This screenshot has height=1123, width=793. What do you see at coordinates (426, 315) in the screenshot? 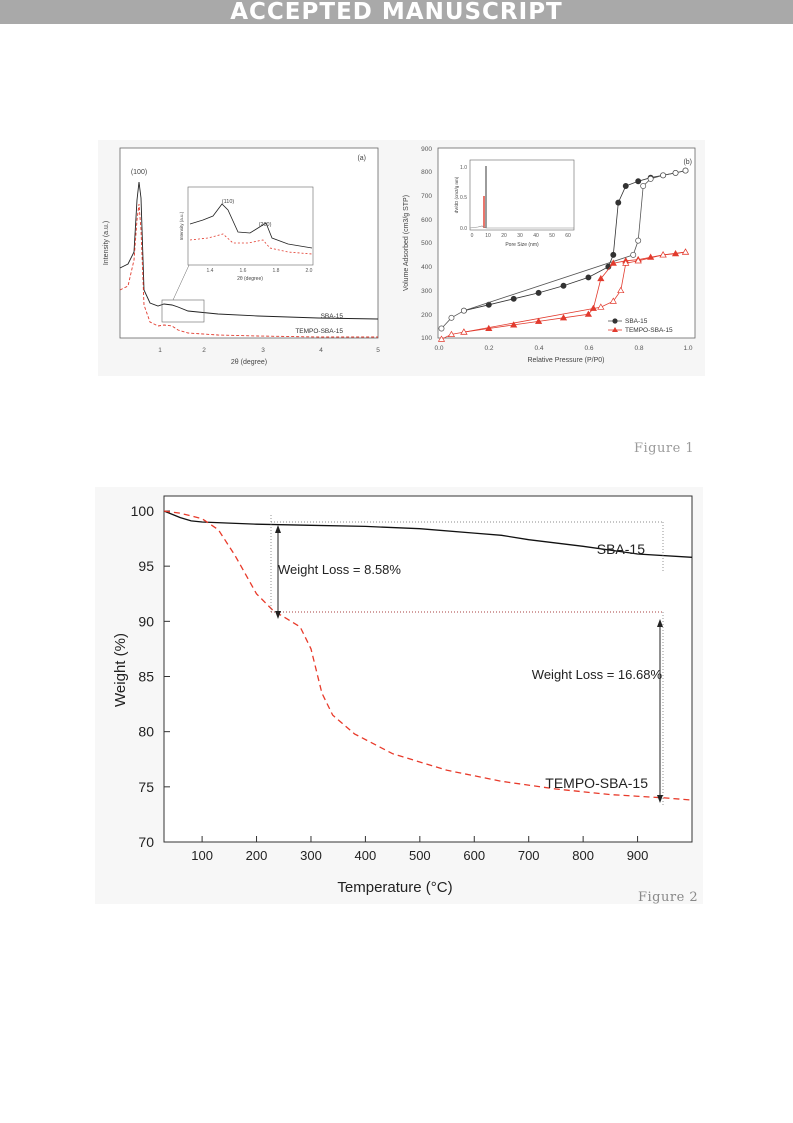
I see `panel-b-ytick: 200` at bounding box center [426, 315].